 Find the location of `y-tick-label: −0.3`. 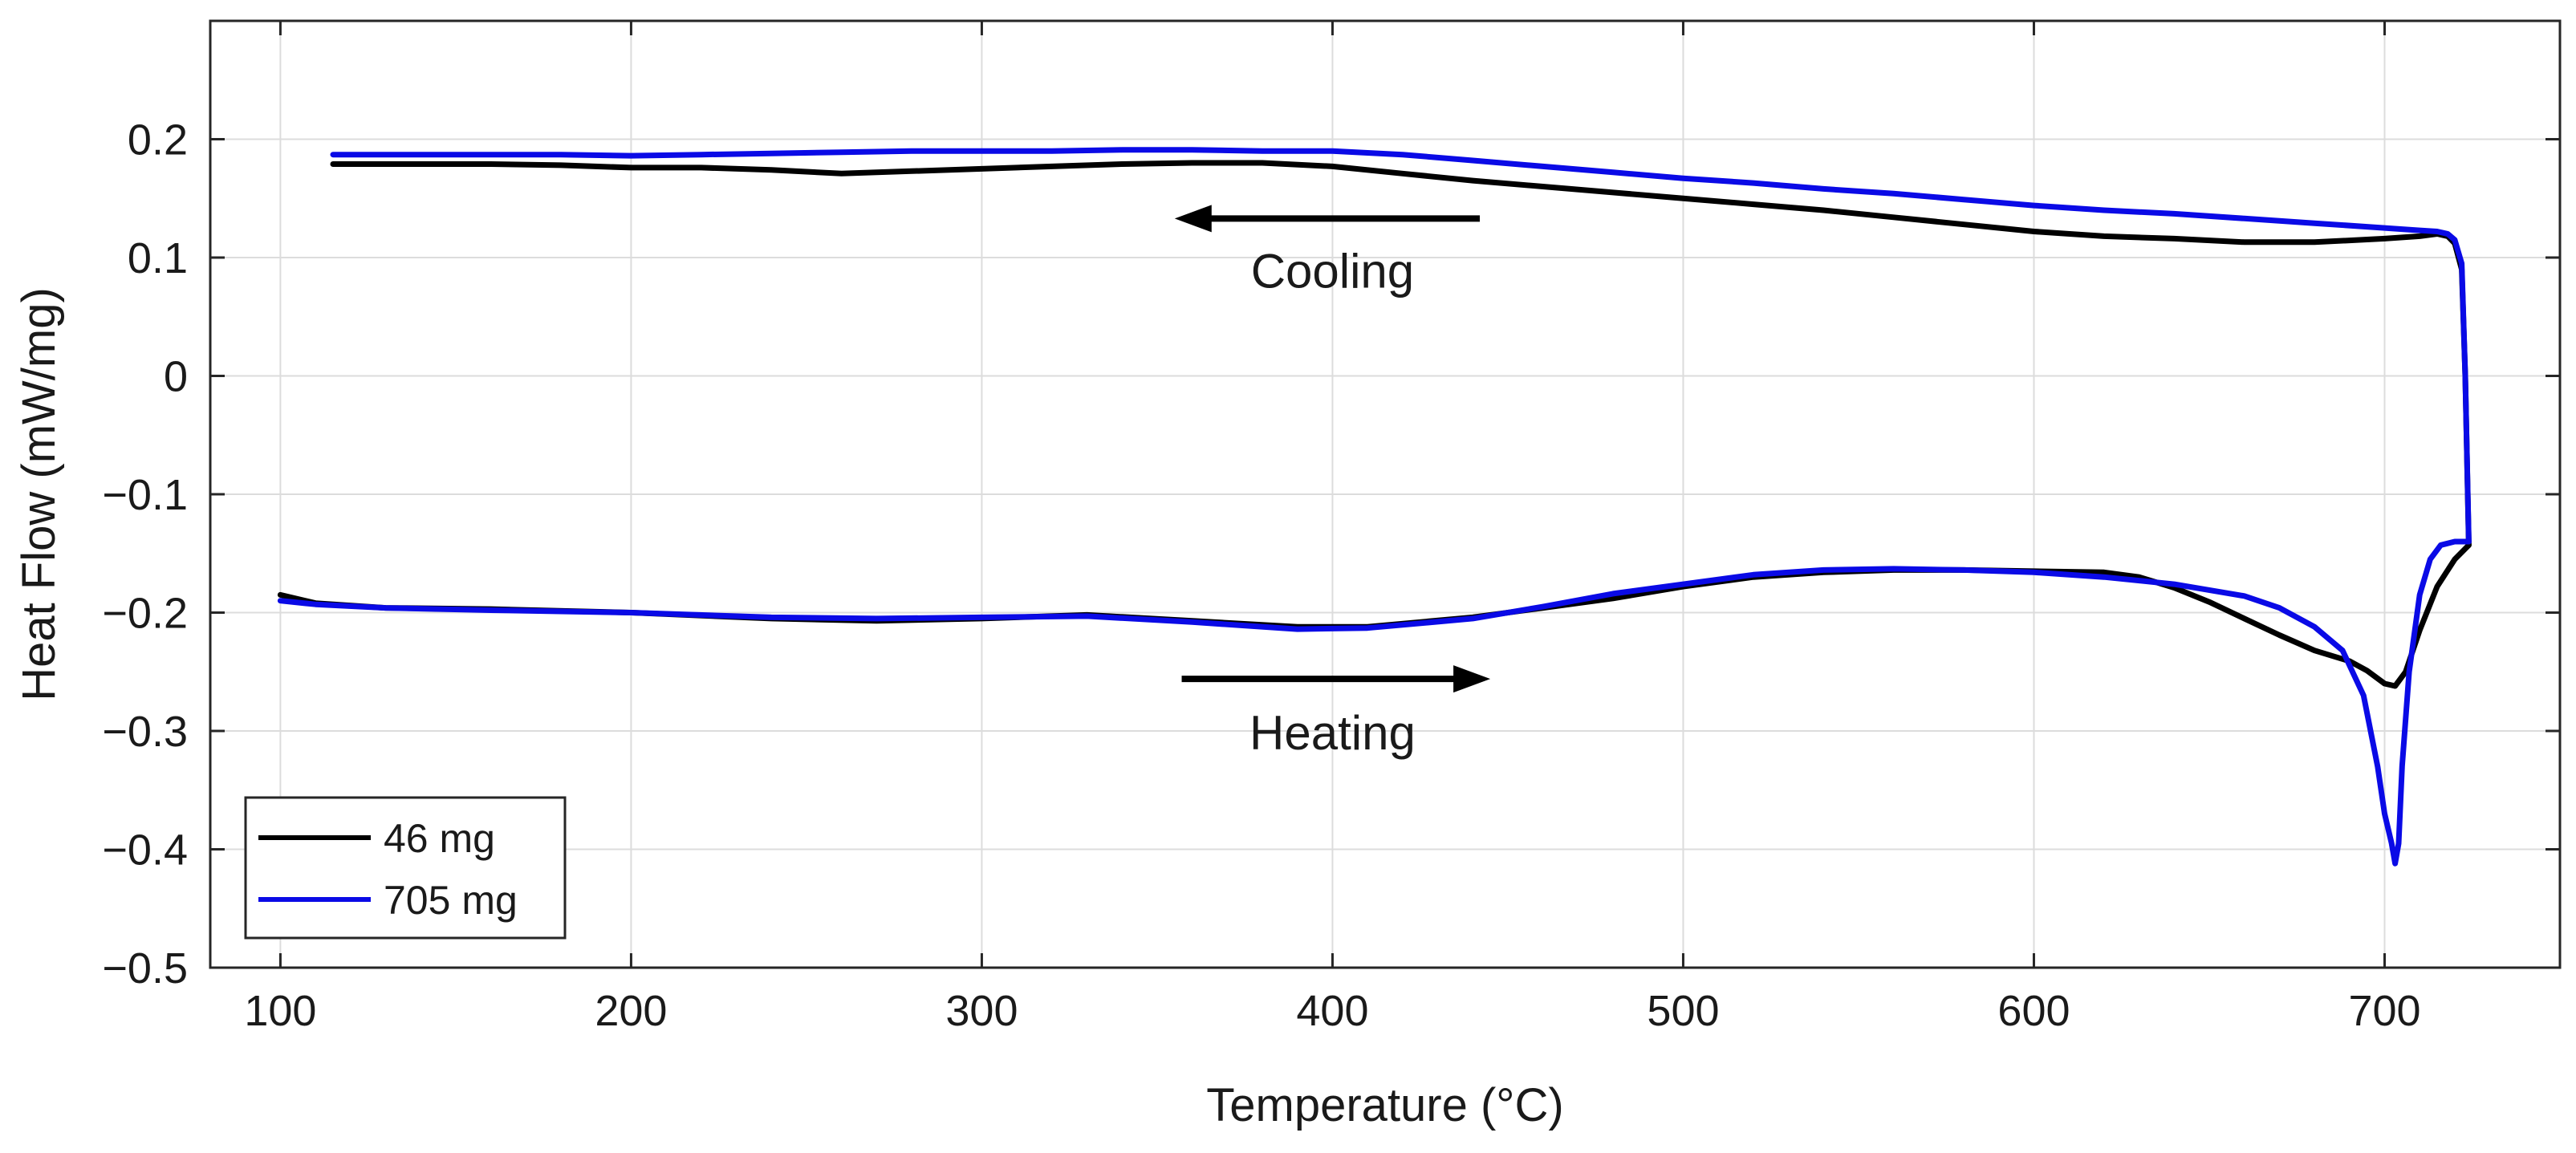

y-tick-label: −0.3 is located at coordinates (145, 732).